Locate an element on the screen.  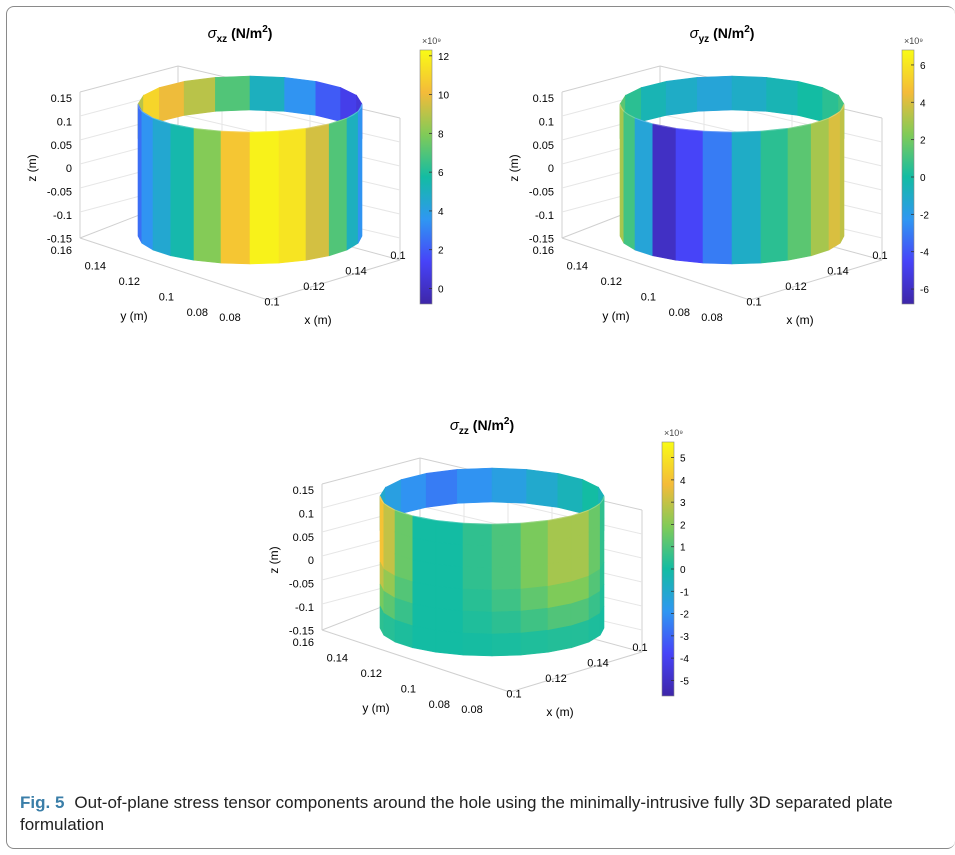
colorbar-tick-label: 0 is located at coordinates (683, 570).